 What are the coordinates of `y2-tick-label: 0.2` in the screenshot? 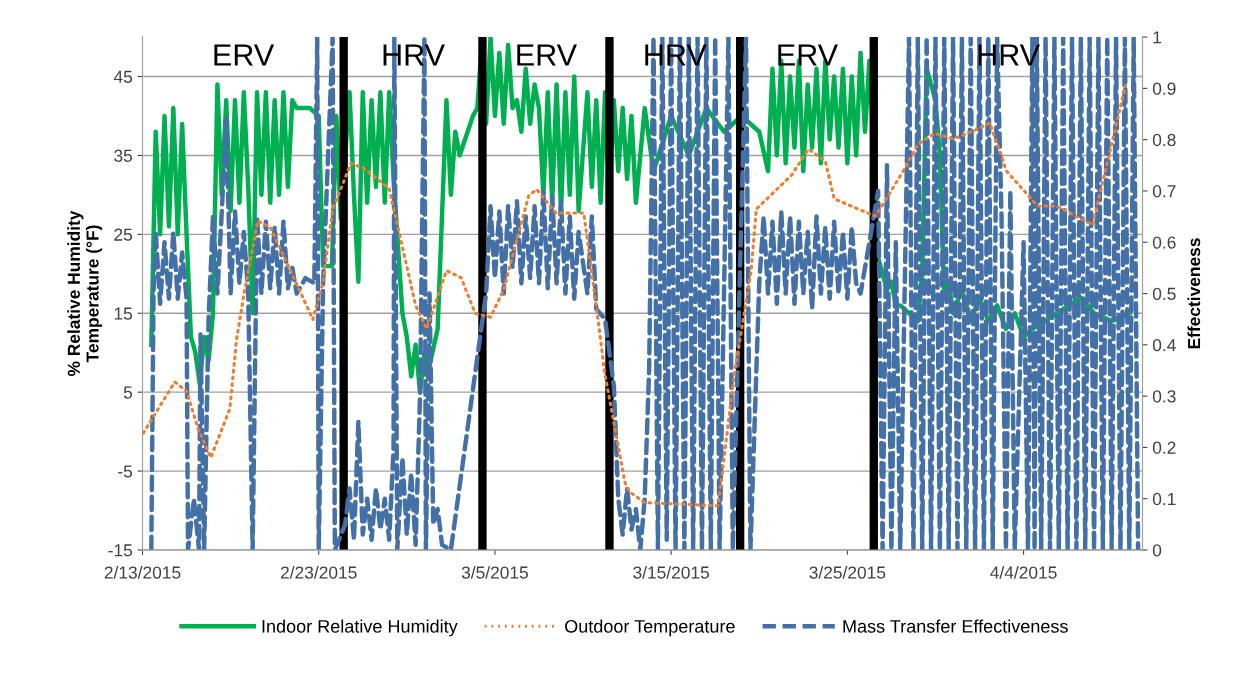 It's located at (1164, 447).